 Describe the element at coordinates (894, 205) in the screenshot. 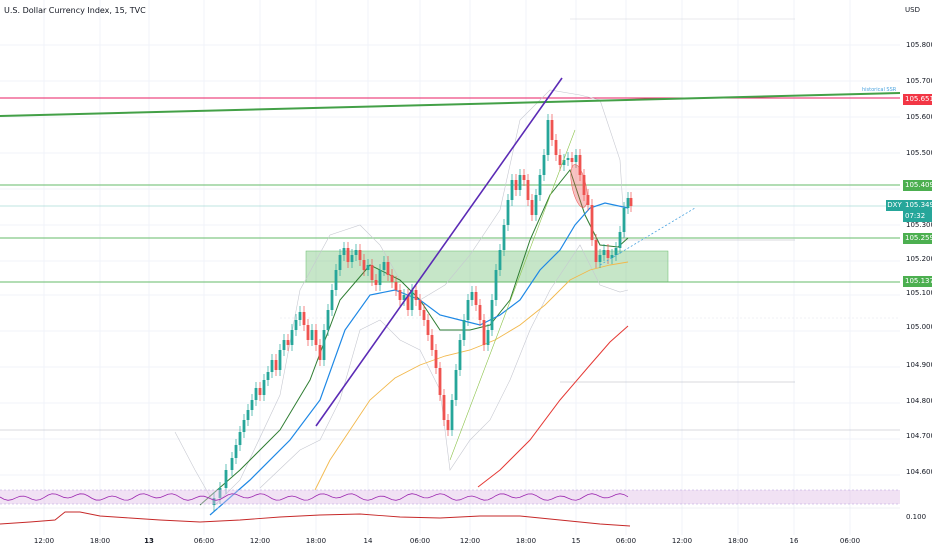

I see `symbol-tag: DXY` at that location.